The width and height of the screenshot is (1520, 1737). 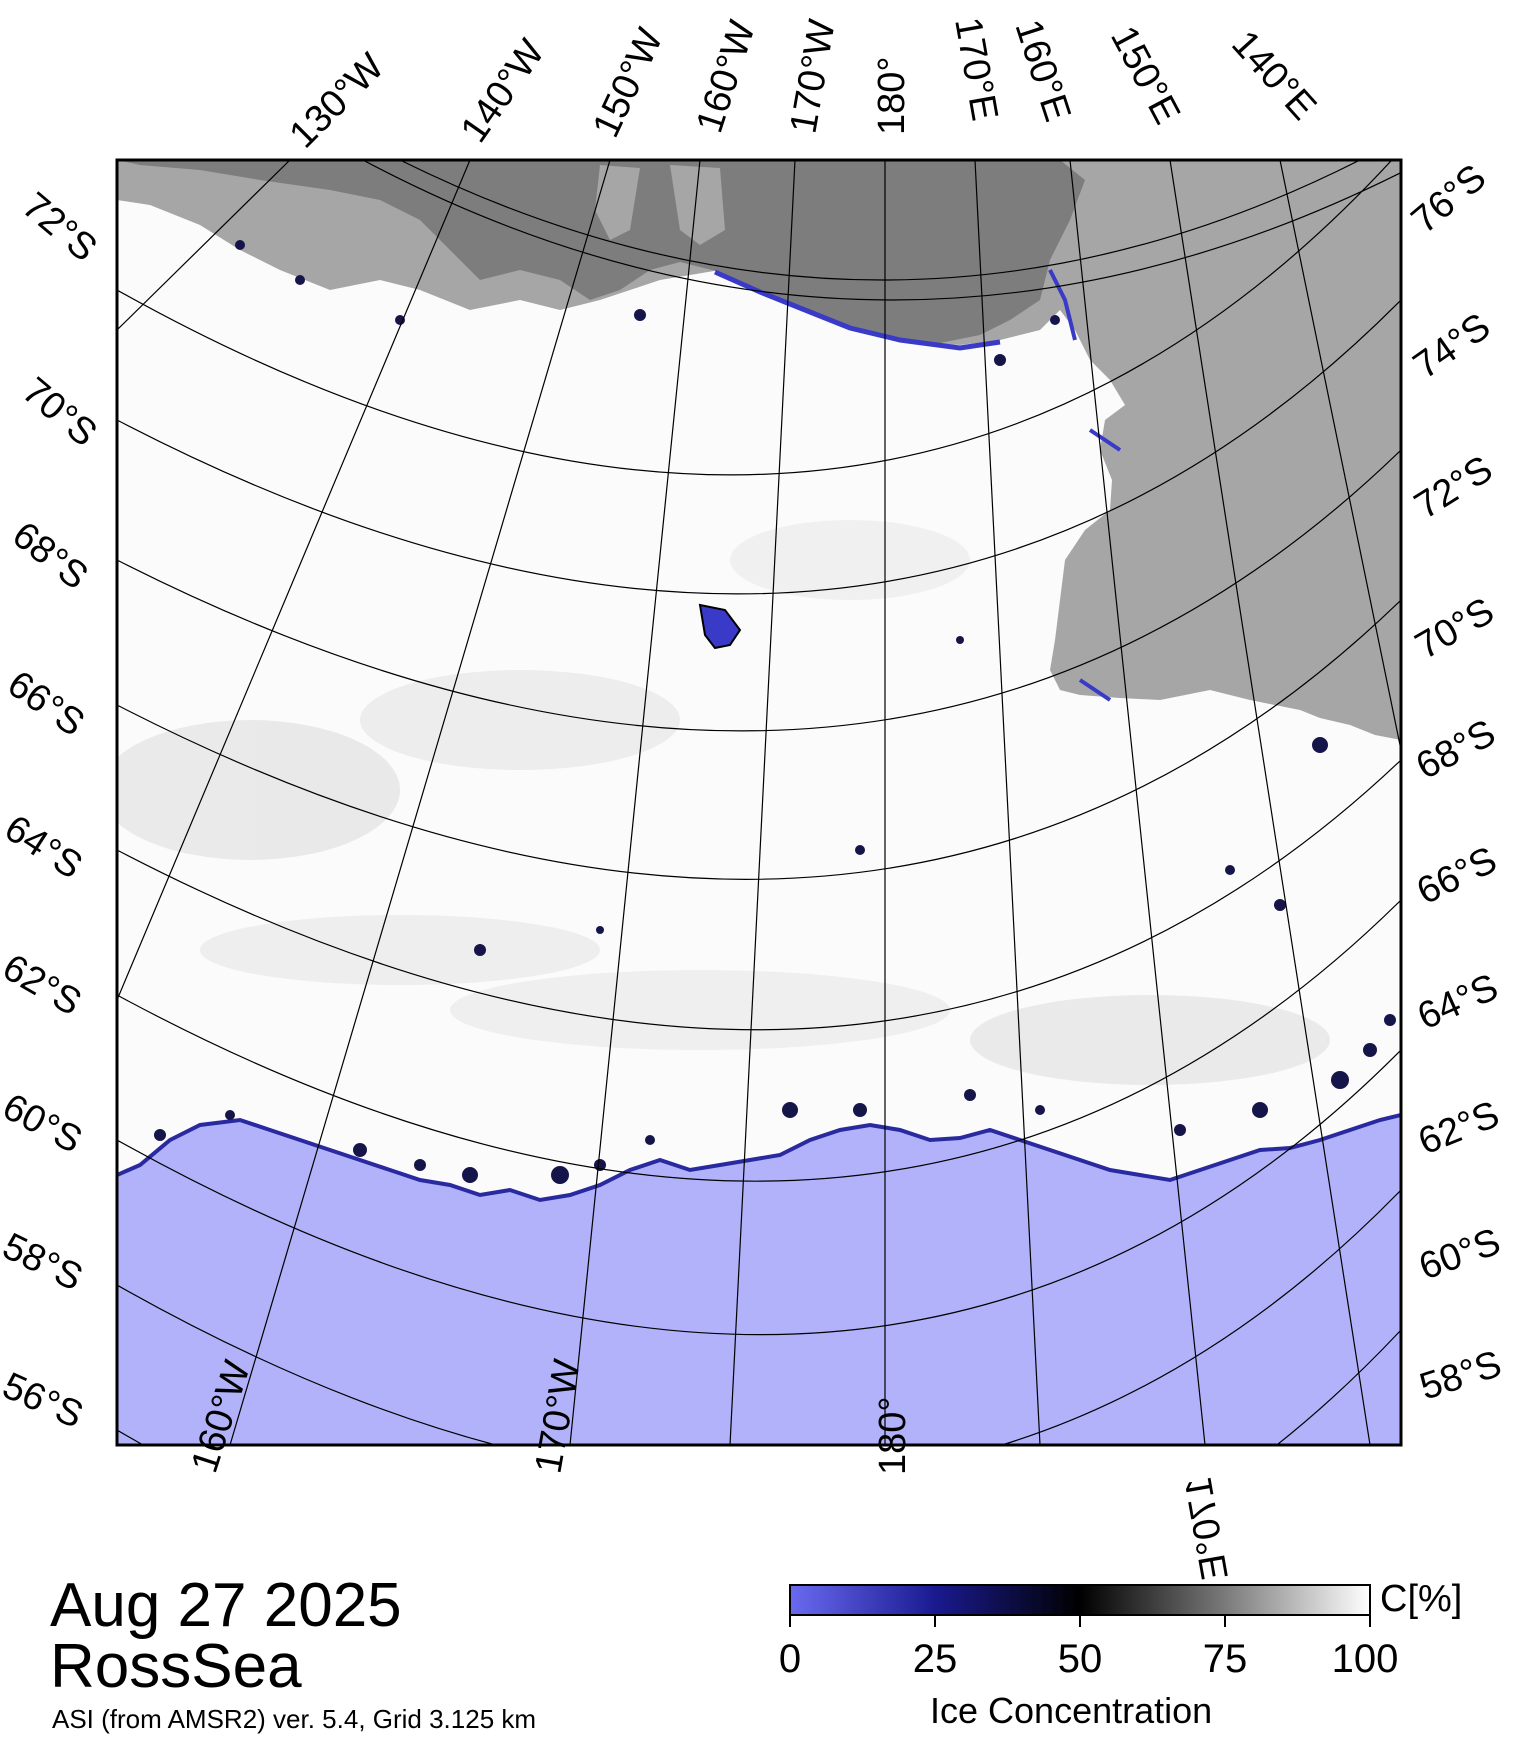 What do you see at coordinates (1461, 1376) in the screenshot?
I see `right-lat-label: 58°S` at bounding box center [1461, 1376].